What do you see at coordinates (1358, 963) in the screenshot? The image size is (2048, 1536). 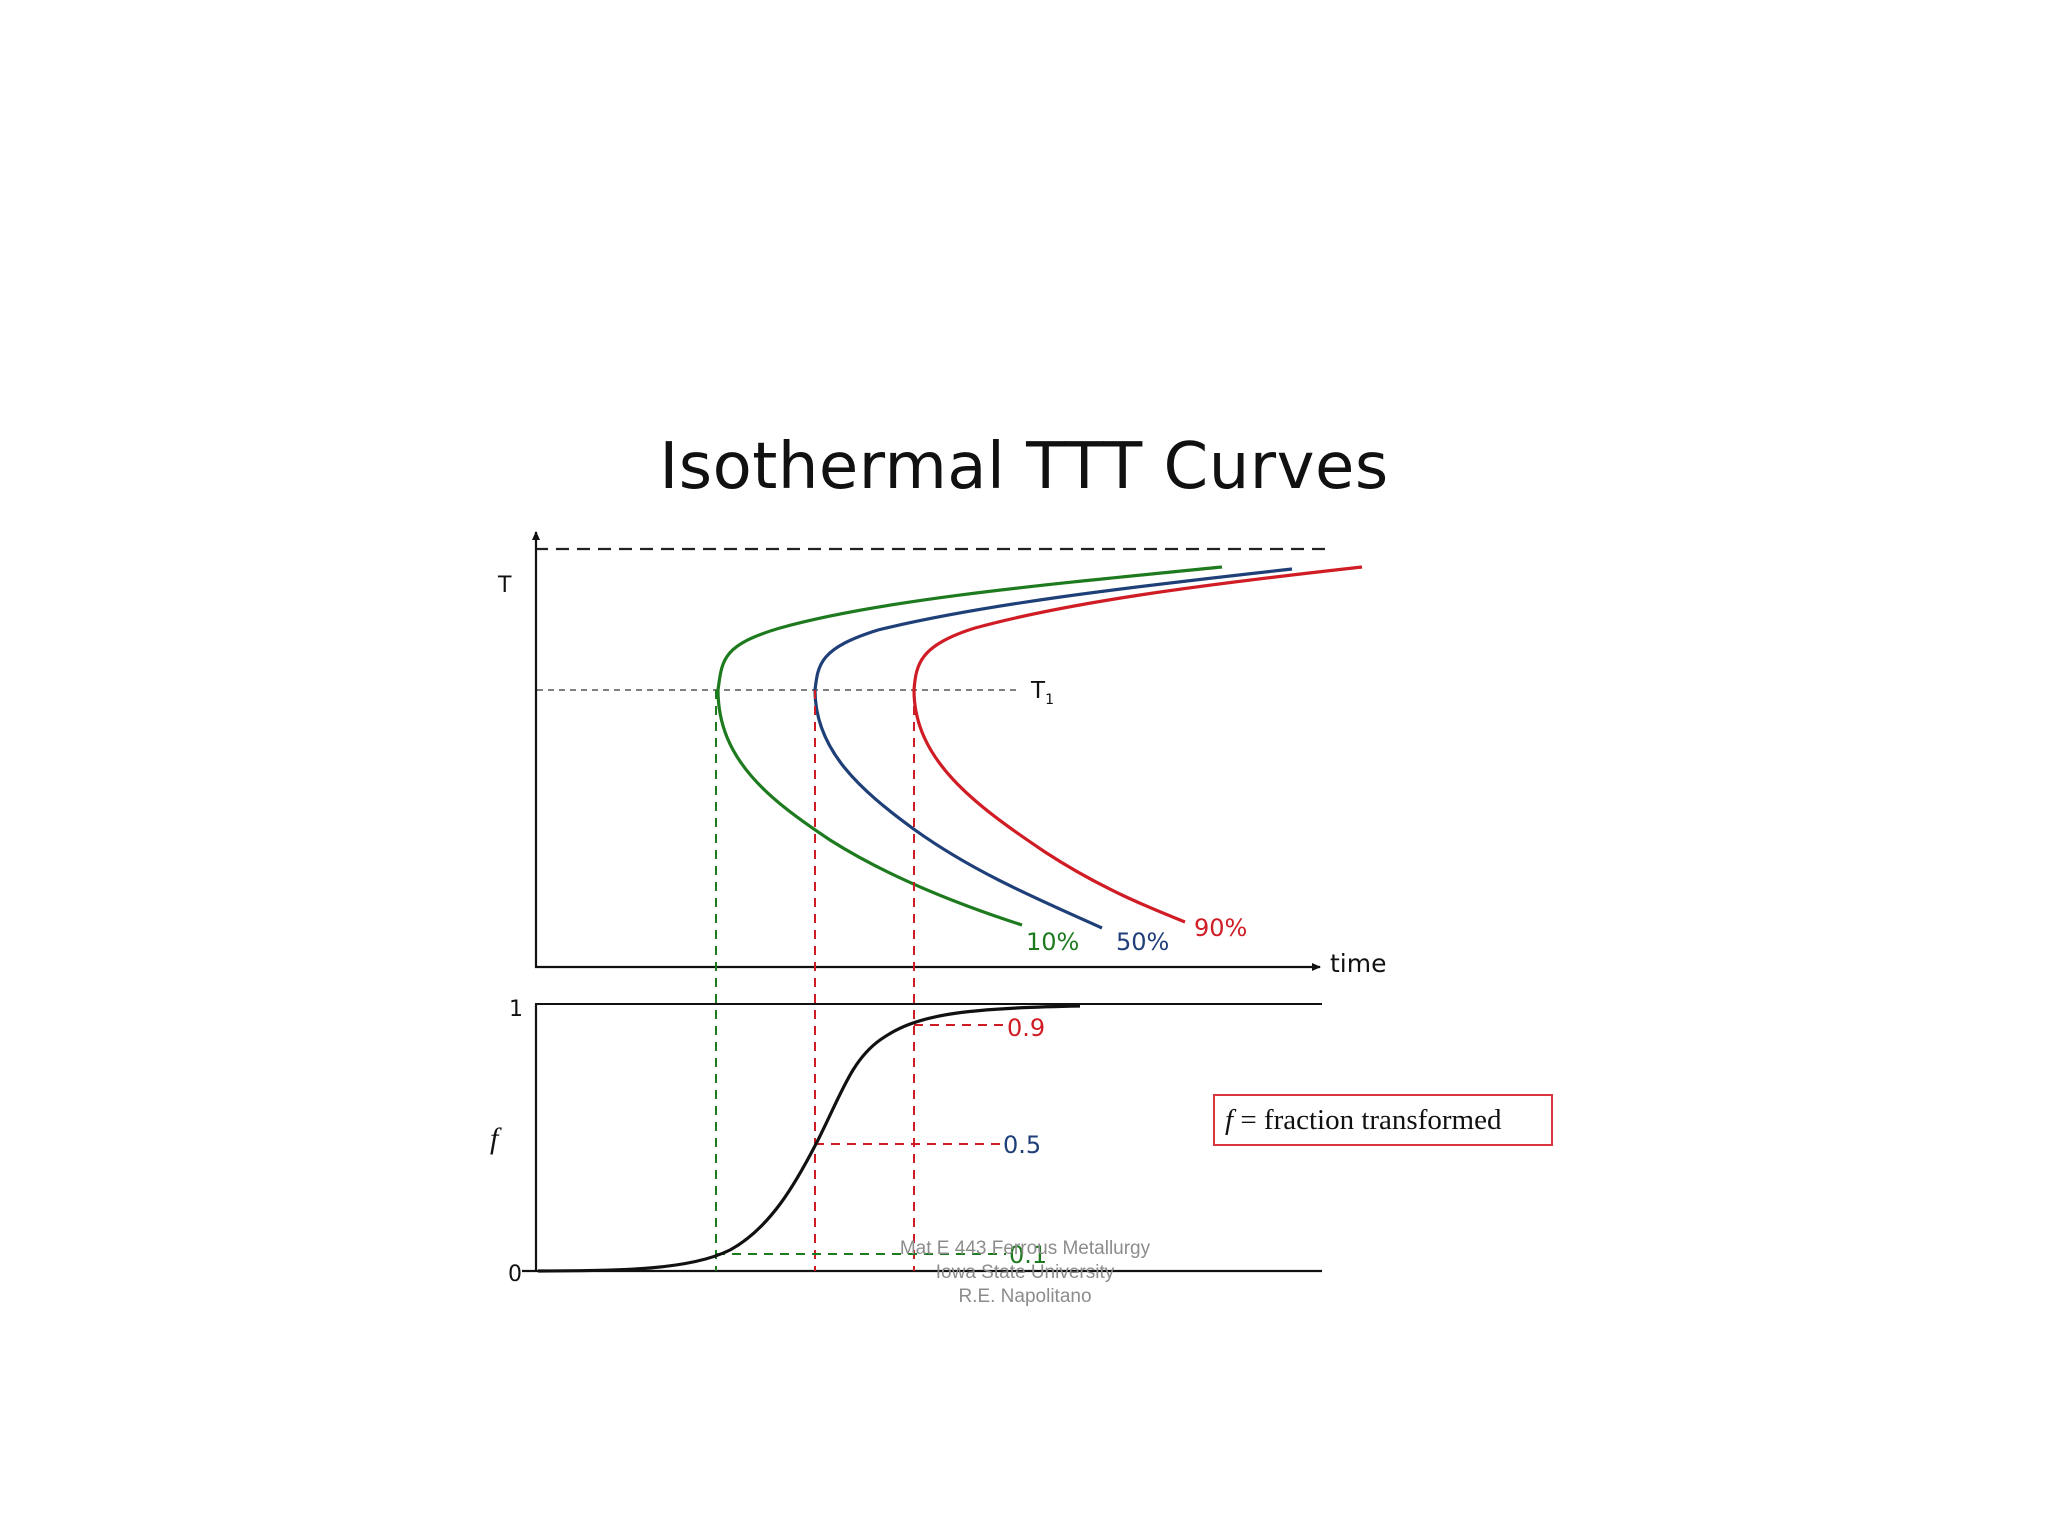 I see `time-axis-label: time` at bounding box center [1358, 963].